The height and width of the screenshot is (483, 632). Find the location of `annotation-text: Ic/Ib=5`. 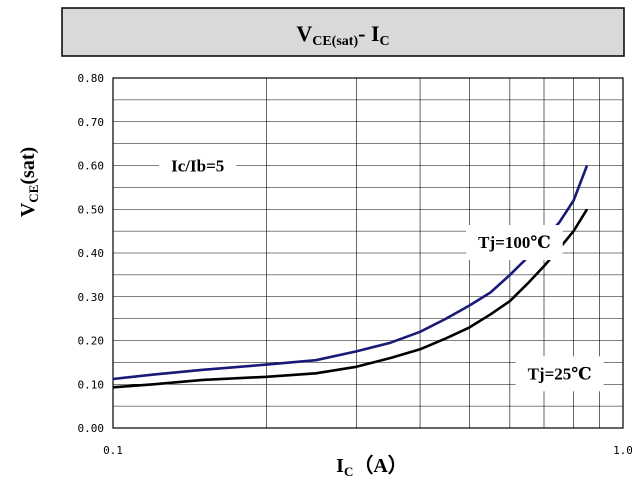

annotation-text: Ic/Ib=5 is located at coordinates (197, 166).